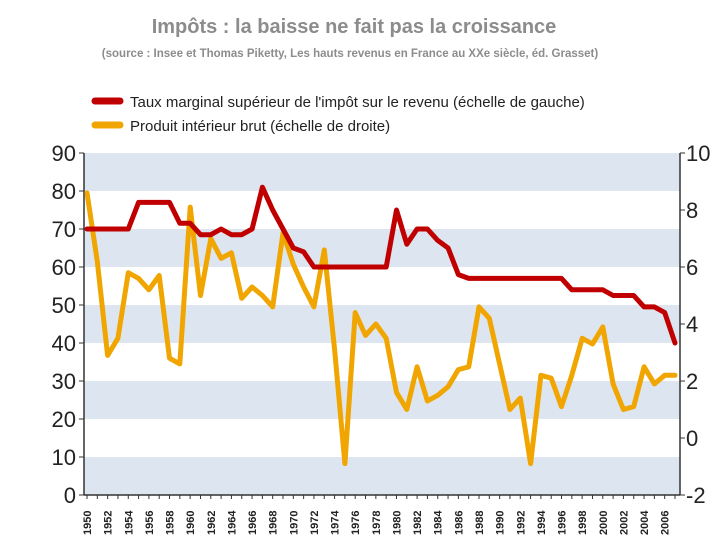 This screenshot has height=540, width=720. I want to click on x-tick-label: 1986, so click(459, 523).